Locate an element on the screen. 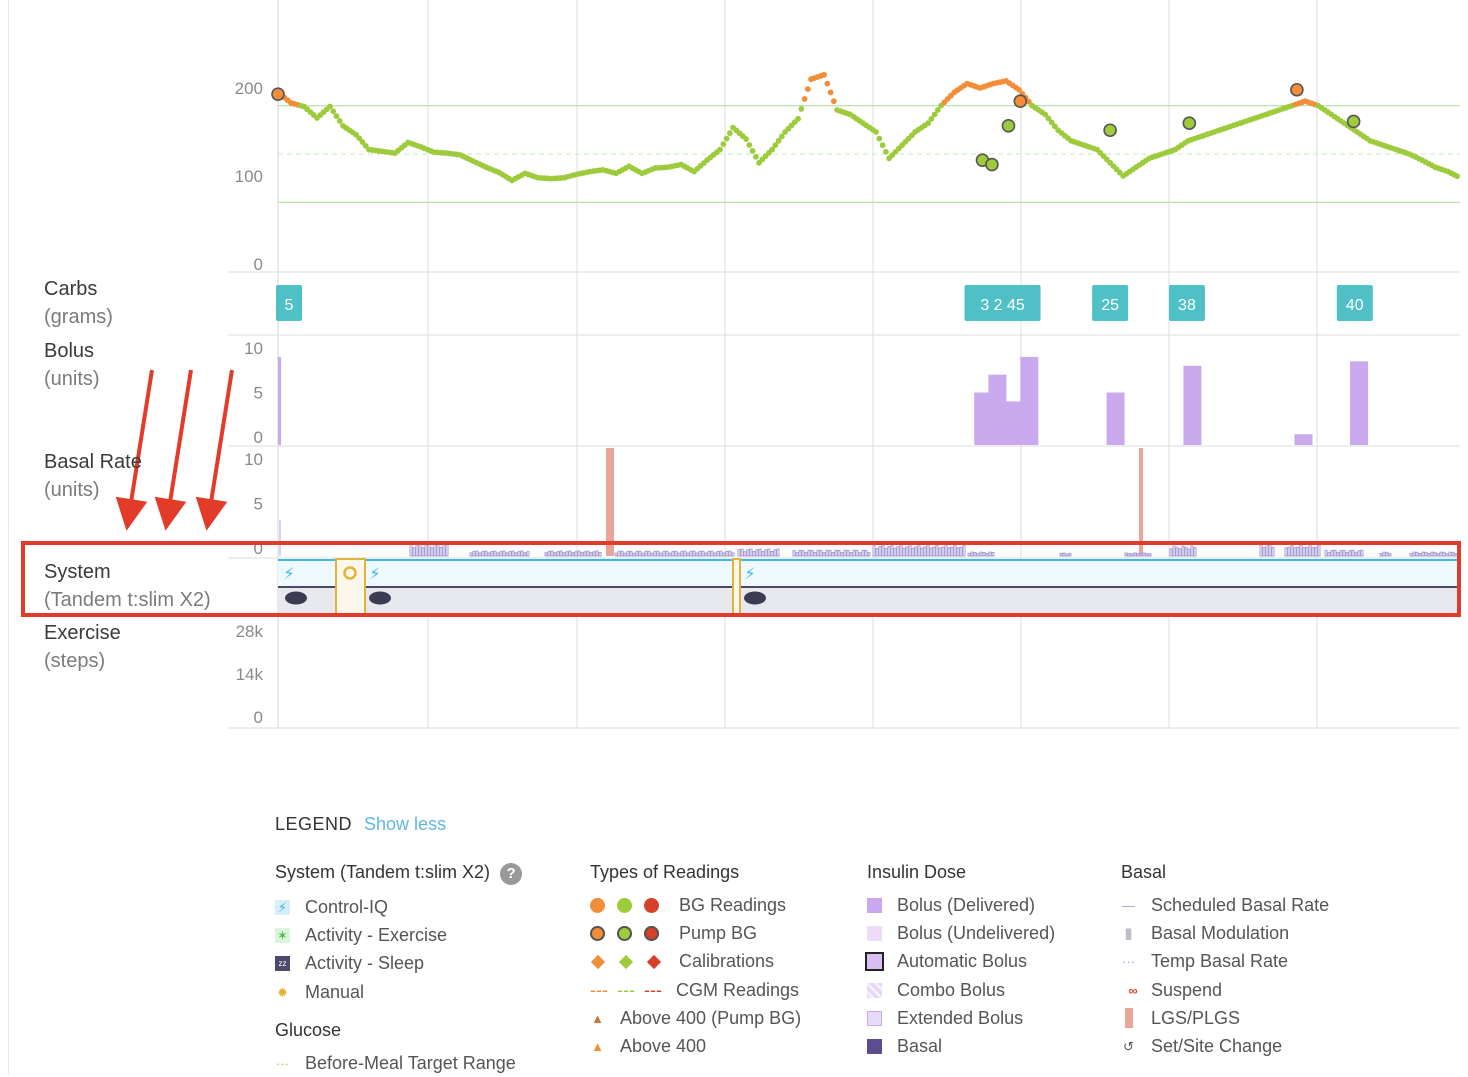 The width and height of the screenshot is (1468, 1077). legend-item-label: Above 400 (Pump BG) is located at coordinates (711, 1017).